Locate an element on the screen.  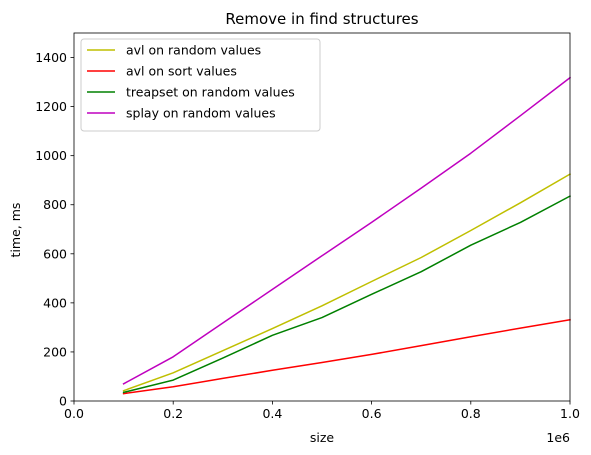
chart-title: Remove in find structures is located at coordinates (321, 19).